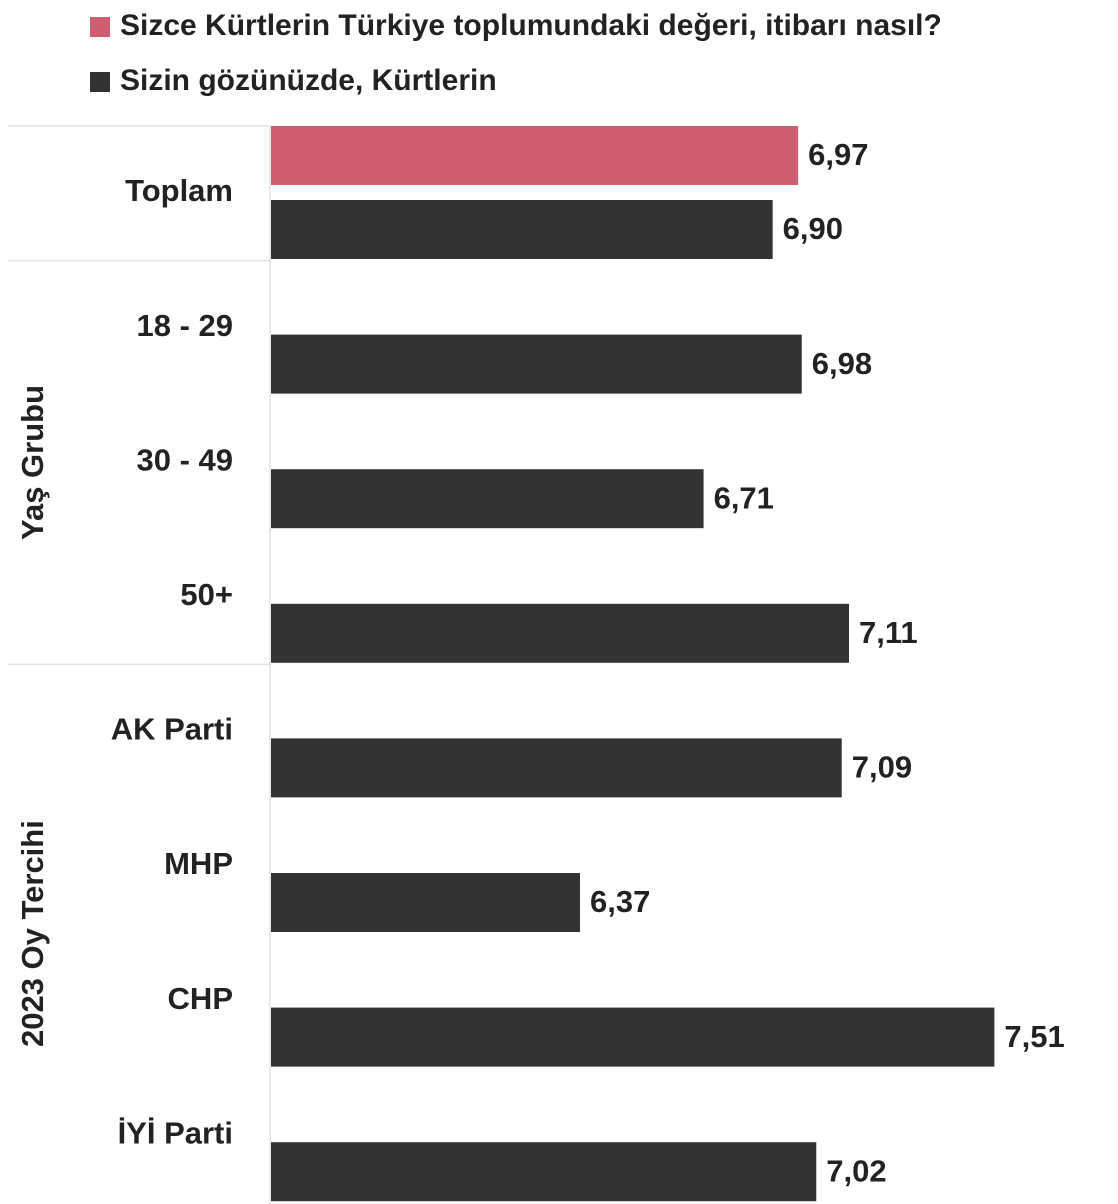  Describe the element at coordinates (175, 1132) in the screenshot. I see `category-label: İYİ Parti` at that location.